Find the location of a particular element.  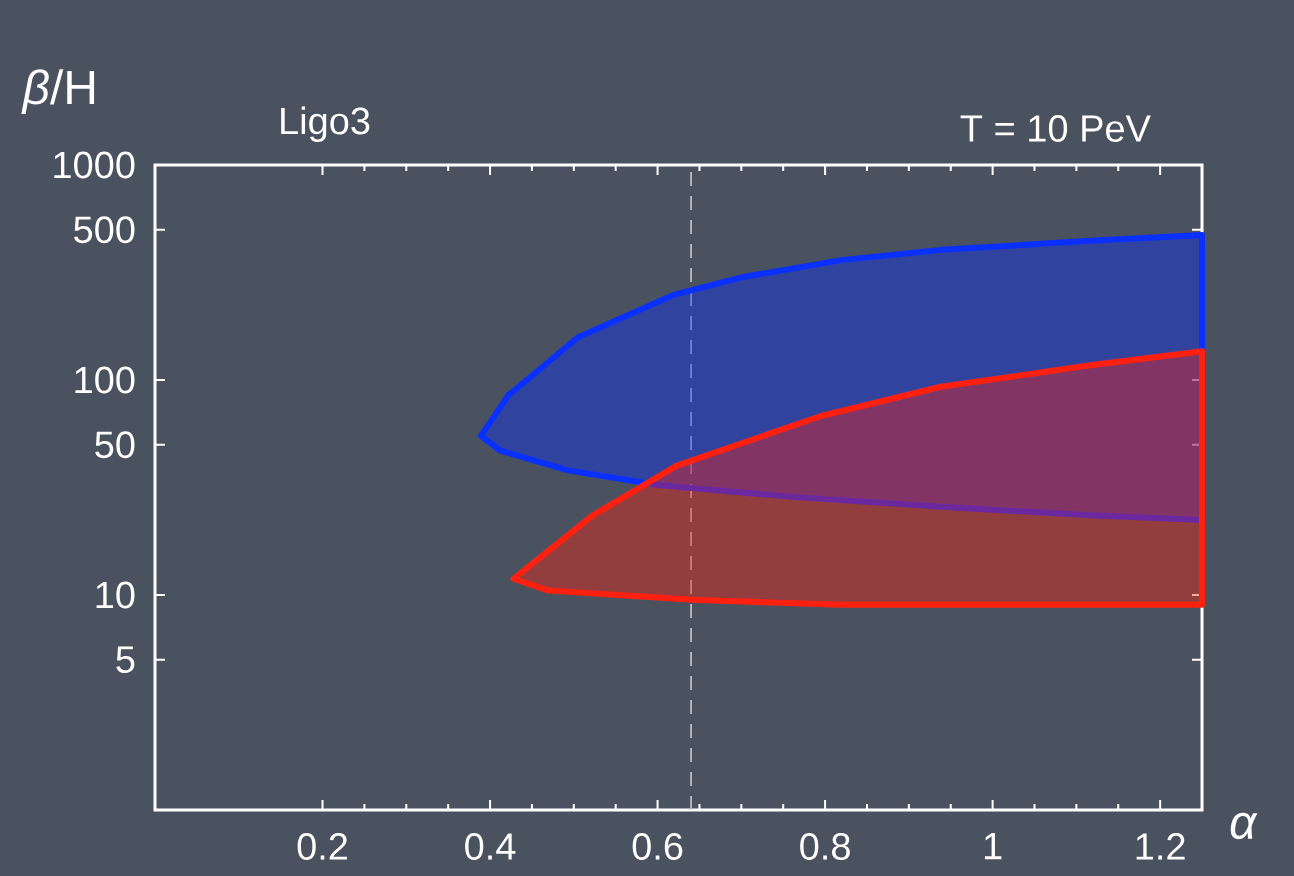

x-tick-label: 0.6 is located at coordinates (657, 846).